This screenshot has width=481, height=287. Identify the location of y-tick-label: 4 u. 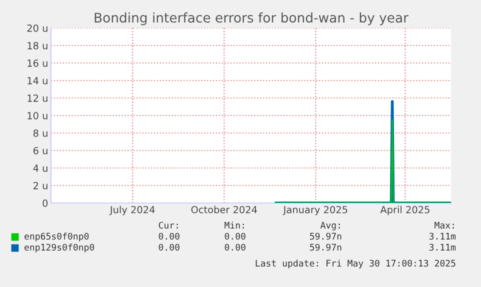
(40, 168).